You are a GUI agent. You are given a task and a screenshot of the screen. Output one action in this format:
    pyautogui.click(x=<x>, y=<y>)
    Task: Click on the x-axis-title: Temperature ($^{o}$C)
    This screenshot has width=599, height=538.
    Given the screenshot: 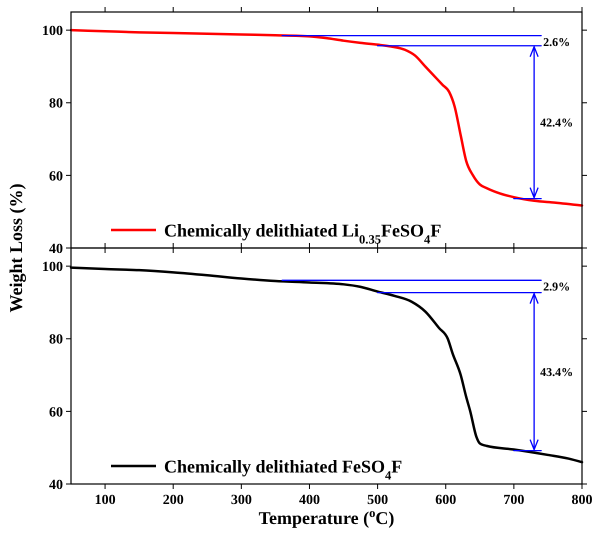 What is the action you would take?
    pyautogui.click(x=326, y=517)
    